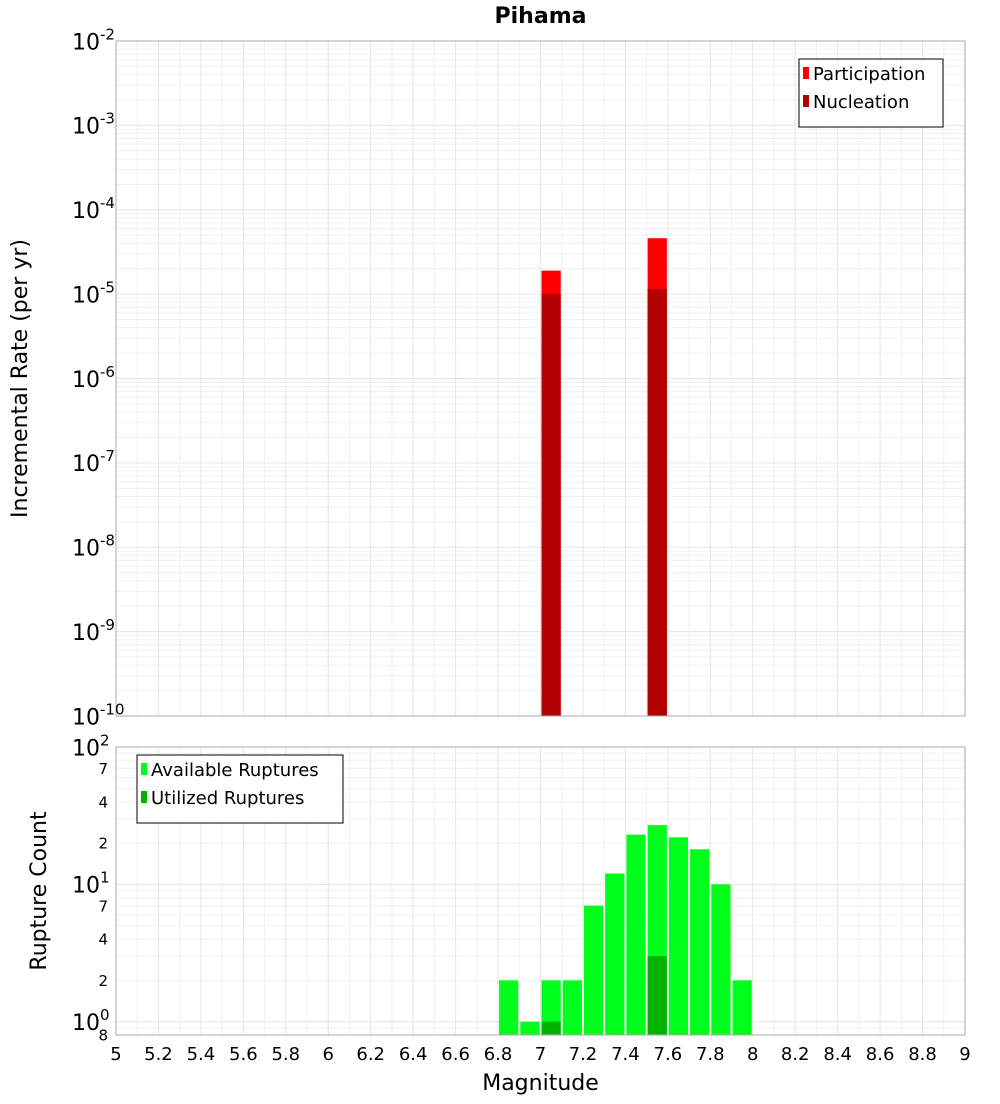 The width and height of the screenshot is (1000, 1104). I want to click on y-tick-label: 10⁻¹⁰, so click(98, 715).